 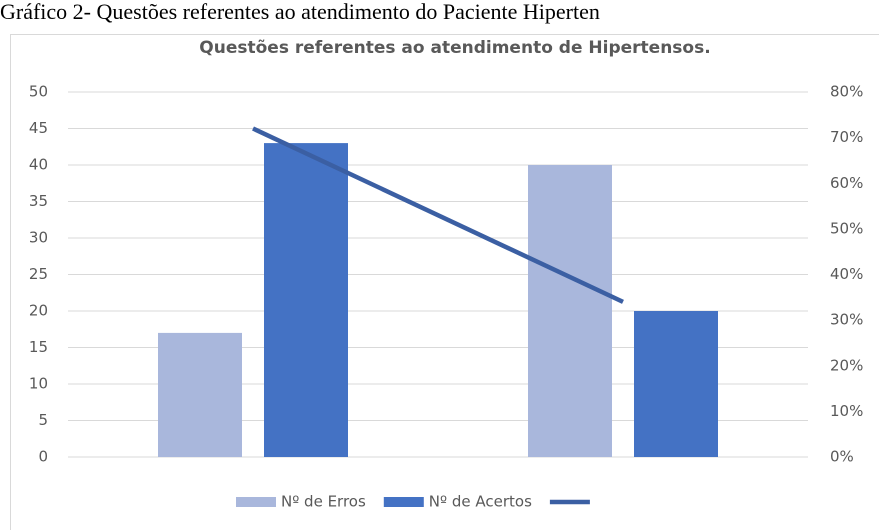 What do you see at coordinates (38, 347) in the screenshot?
I see `y-tick-label: 15` at bounding box center [38, 347].